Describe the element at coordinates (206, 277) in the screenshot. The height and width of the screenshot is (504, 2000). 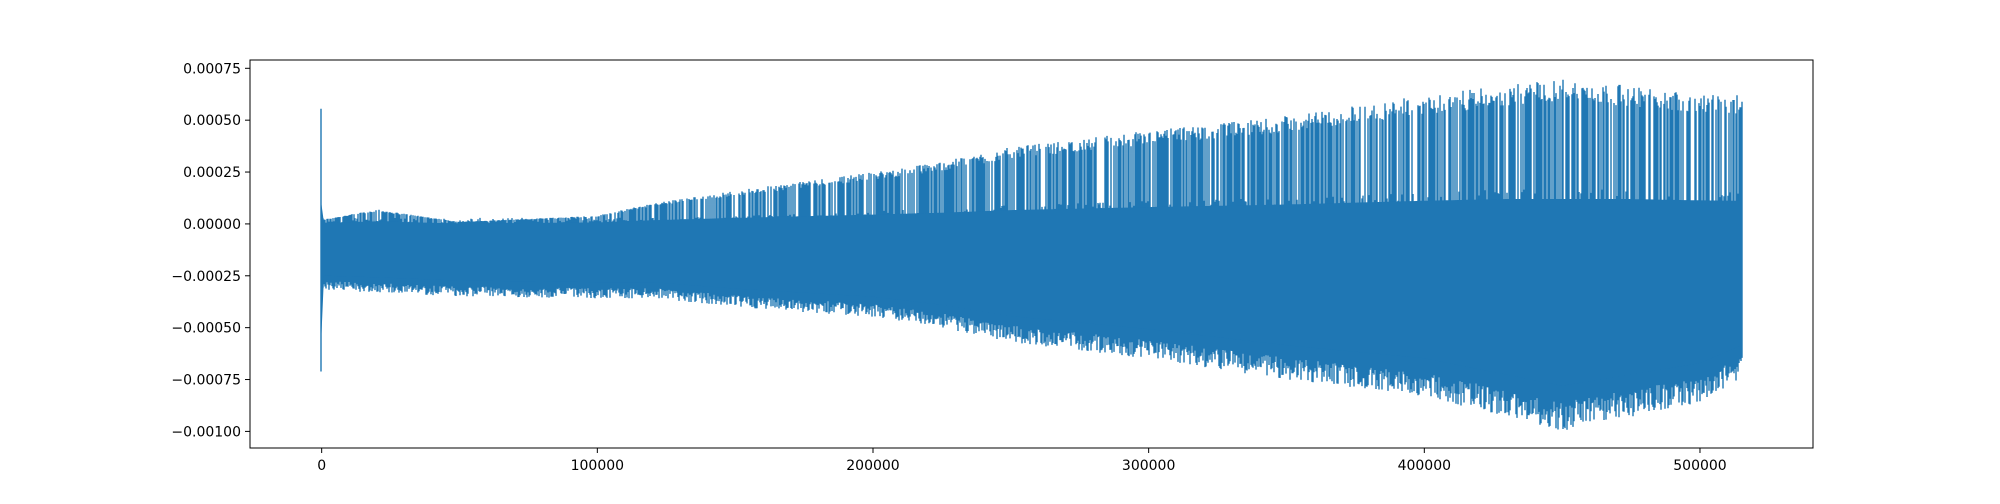
I see `y-tick-label: −0.00025` at that location.